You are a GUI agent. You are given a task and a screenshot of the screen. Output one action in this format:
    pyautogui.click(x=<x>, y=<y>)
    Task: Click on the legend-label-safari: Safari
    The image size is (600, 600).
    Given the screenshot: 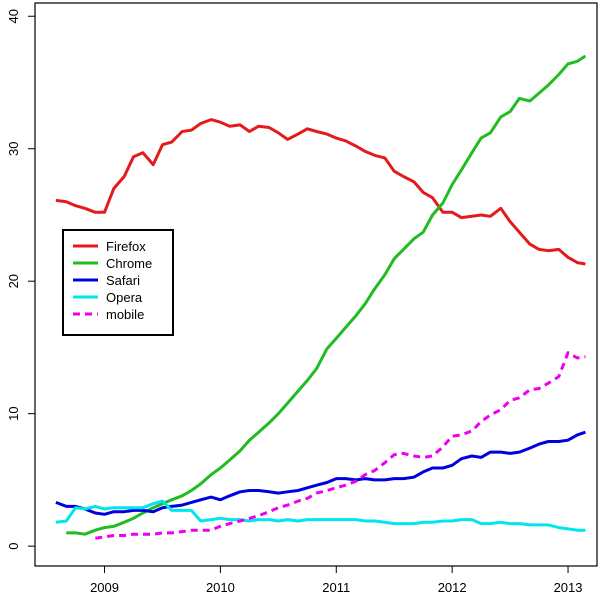 What is the action you would take?
    pyautogui.click(x=123, y=280)
    